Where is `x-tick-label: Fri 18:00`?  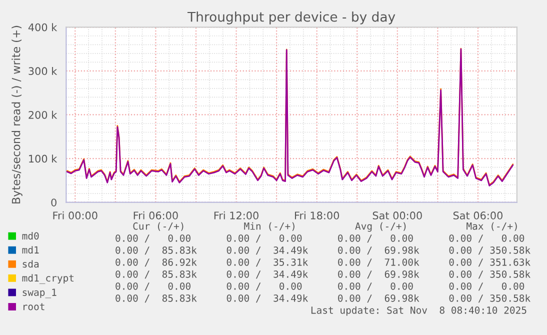
x-tick-label: Fri 18:00 is located at coordinates (317, 215).